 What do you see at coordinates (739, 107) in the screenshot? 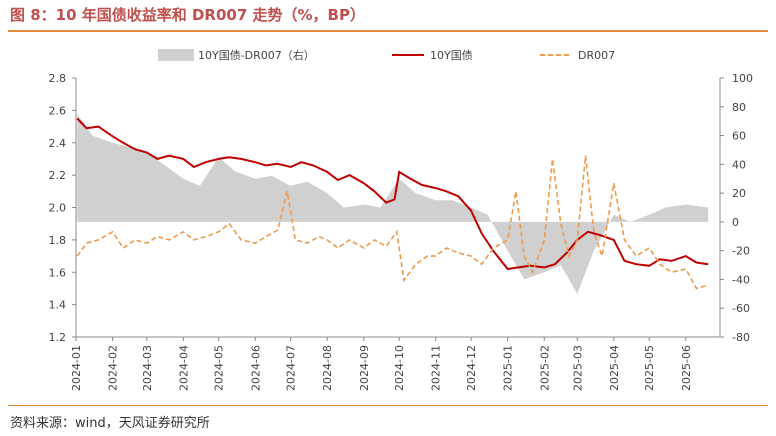
I see `right-tick-label: 80` at bounding box center [739, 107].